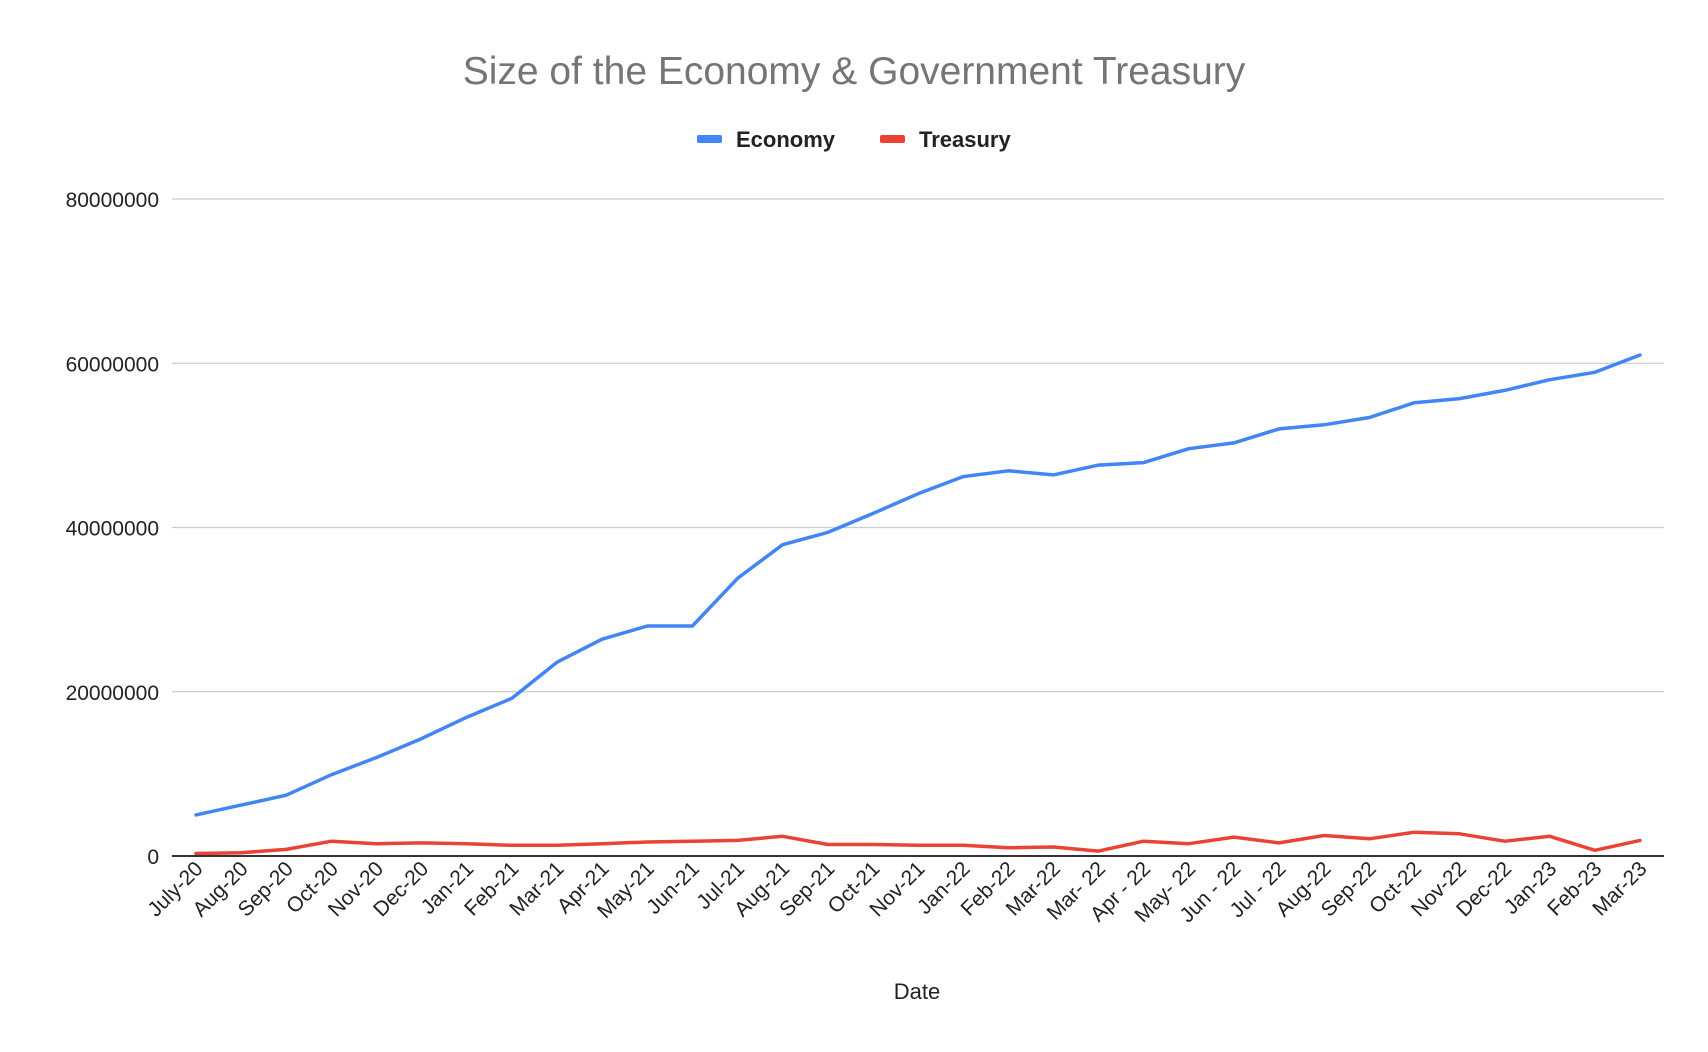 The width and height of the screenshot is (1708, 1052). What do you see at coordinates (965, 139) in the screenshot?
I see `legend-label-treasury: Treasury` at bounding box center [965, 139].